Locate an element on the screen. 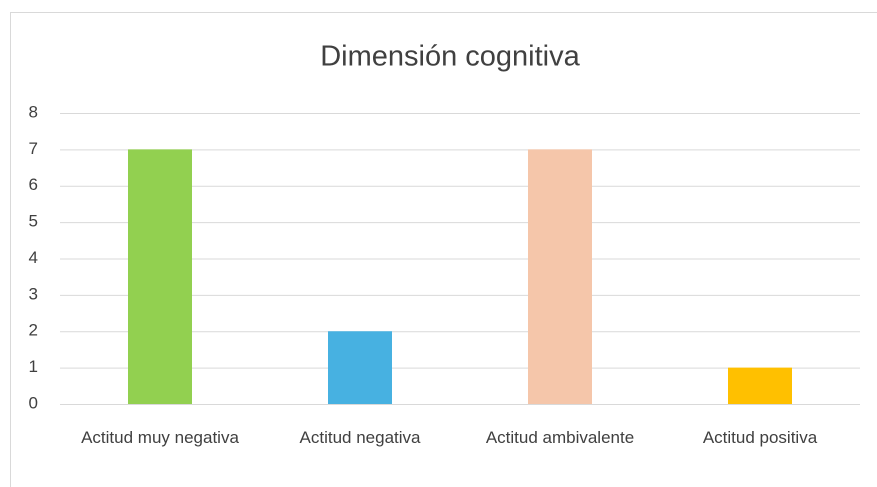 This screenshot has height=487, width=877. x-tick-label: Actitud muy negativa is located at coordinates (160, 437).